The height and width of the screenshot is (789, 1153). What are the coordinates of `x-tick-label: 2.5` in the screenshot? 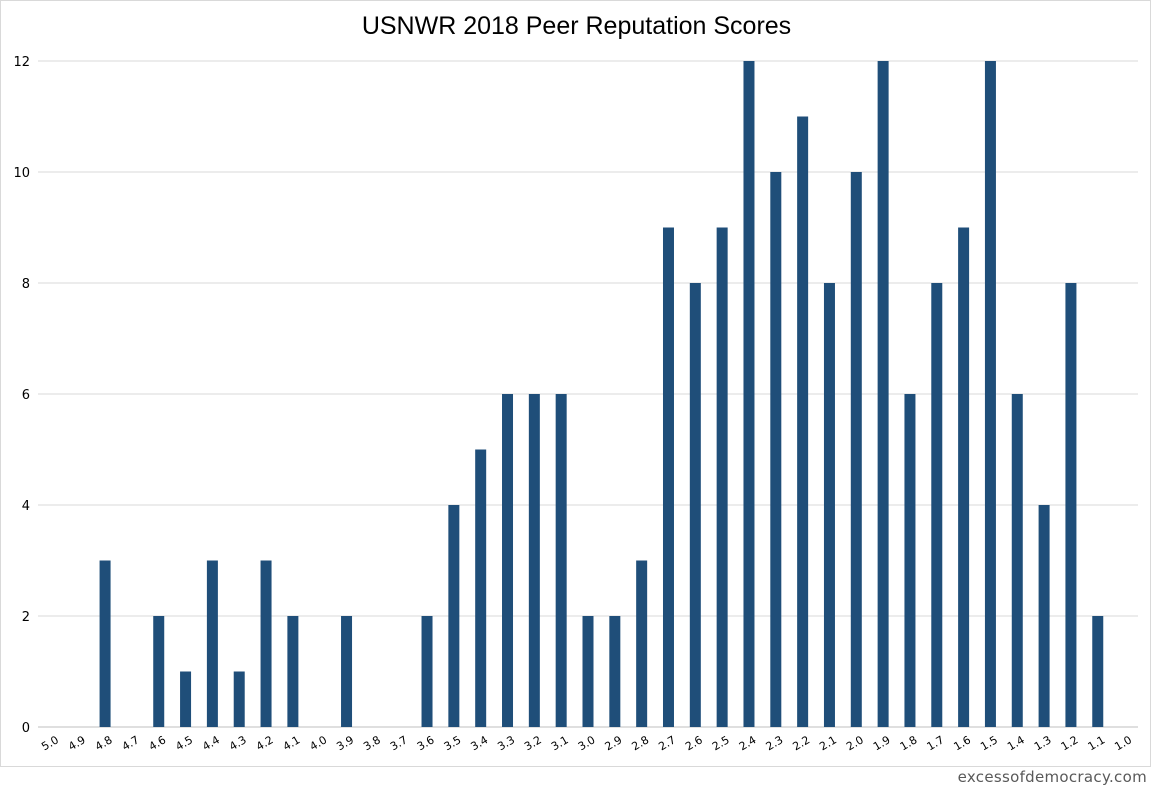 It's located at (721, 743).